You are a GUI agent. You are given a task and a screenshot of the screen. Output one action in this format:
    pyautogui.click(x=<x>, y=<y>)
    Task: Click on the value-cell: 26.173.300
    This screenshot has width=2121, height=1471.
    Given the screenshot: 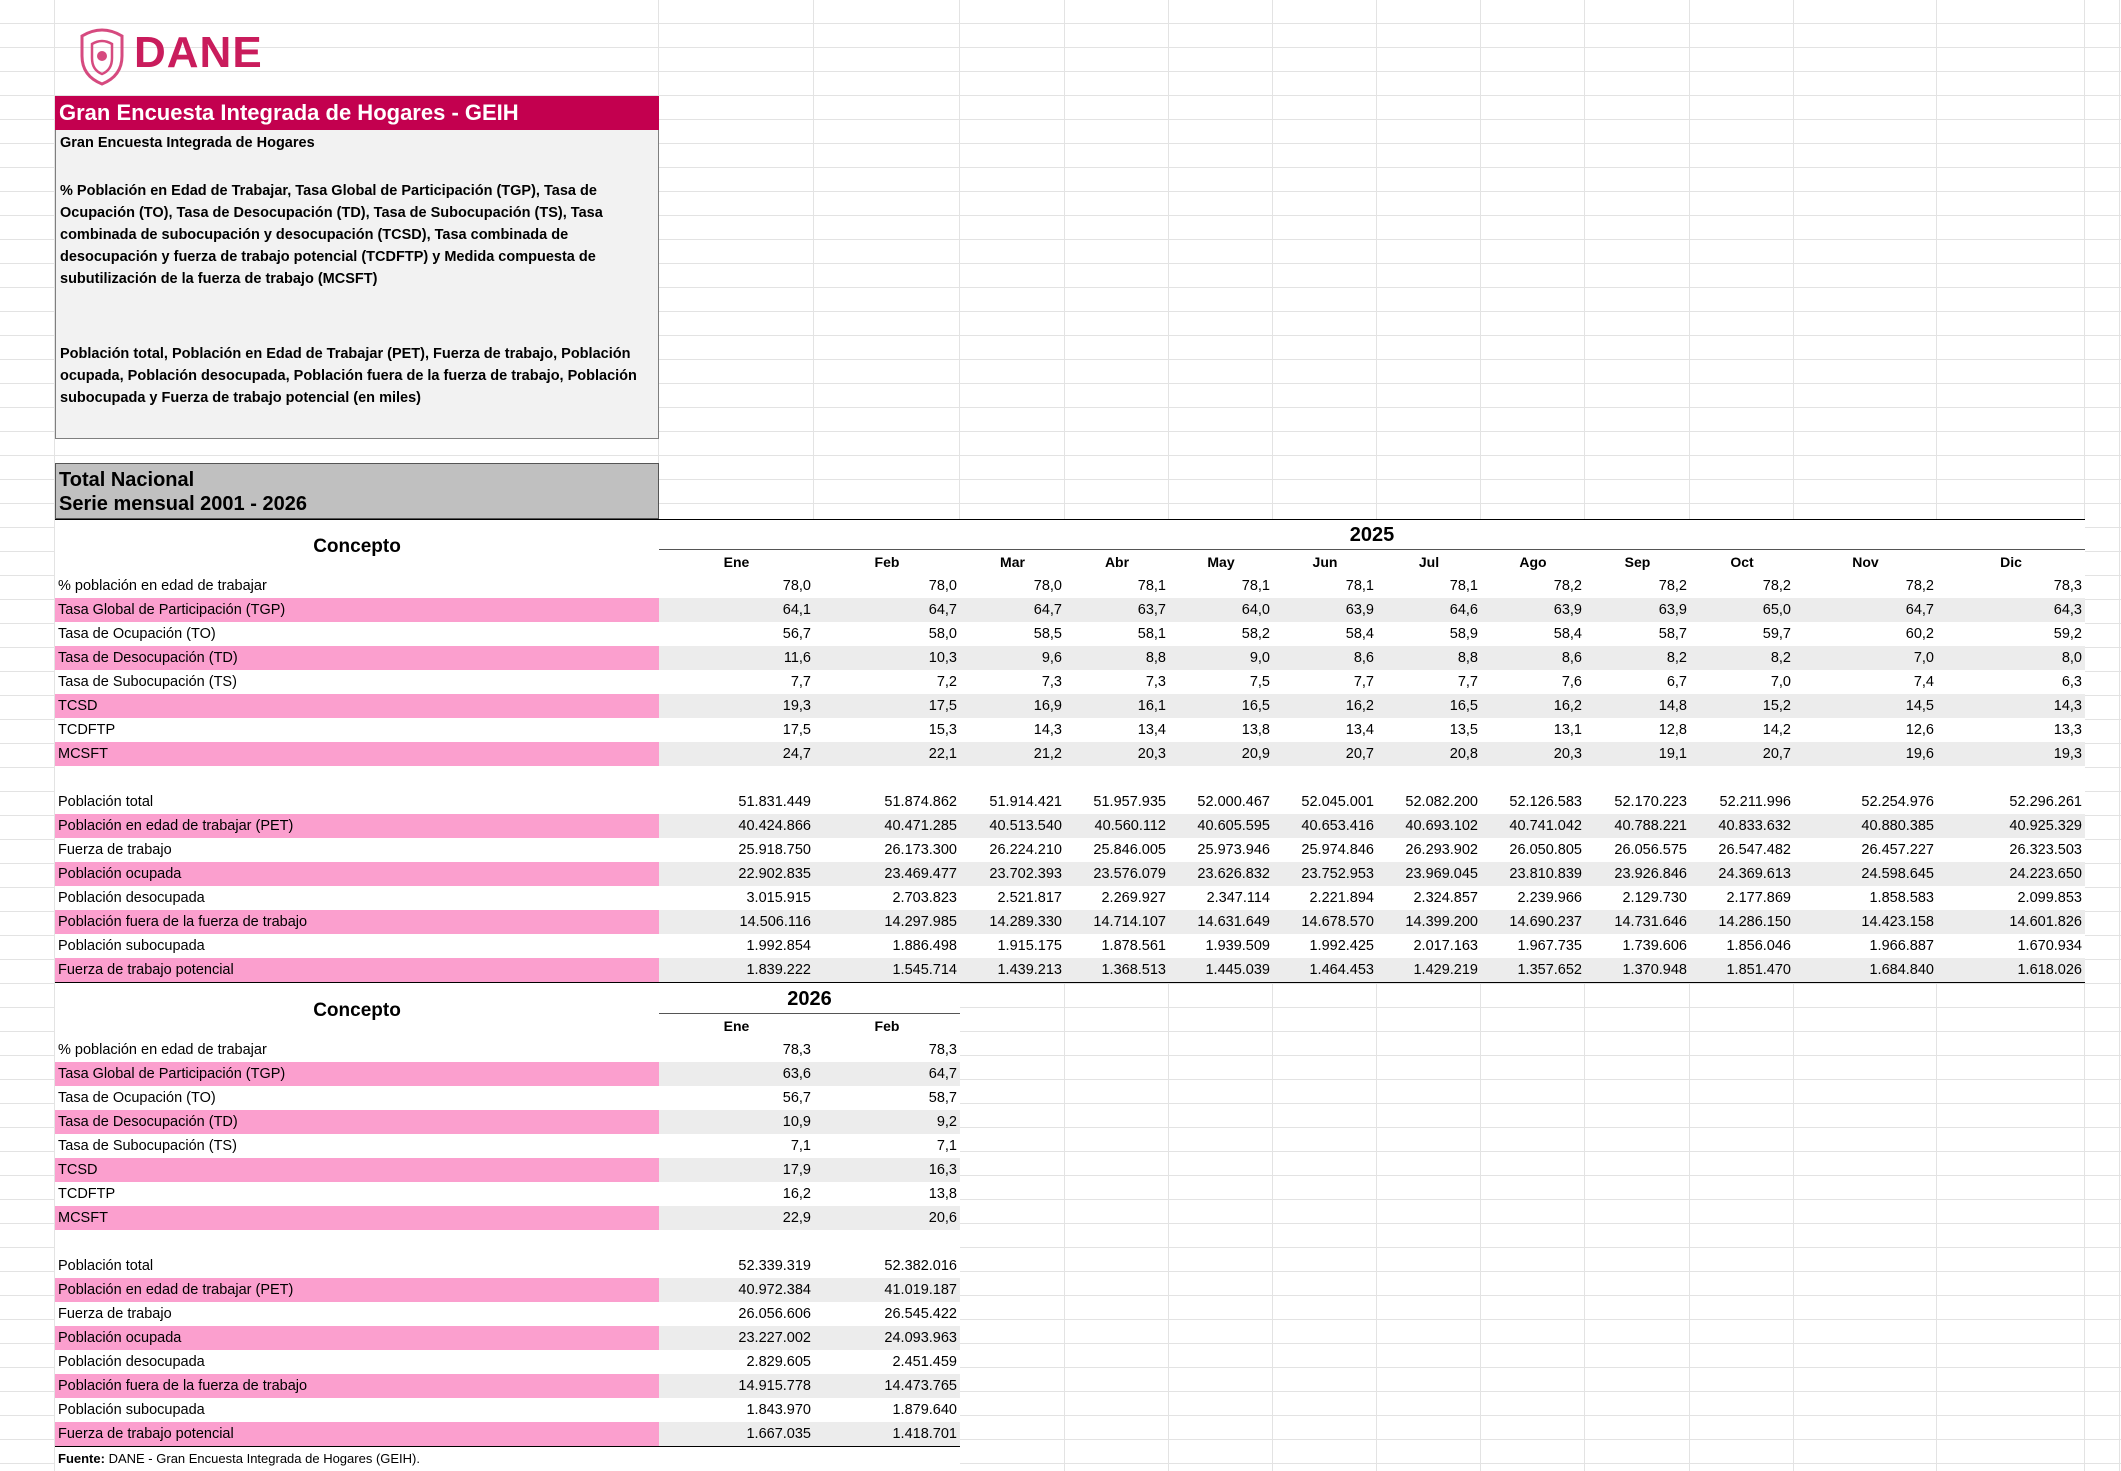 What is the action you would take?
    pyautogui.click(x=887, y=850)
    